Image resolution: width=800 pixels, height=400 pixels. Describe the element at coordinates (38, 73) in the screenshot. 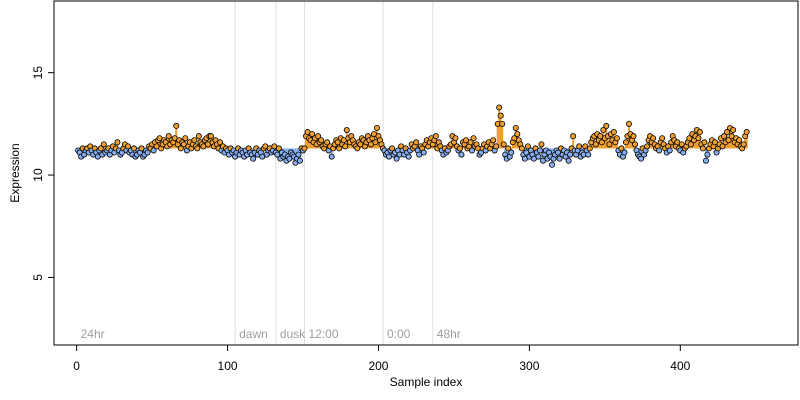

I see `y-tick-label: 15` at that location.